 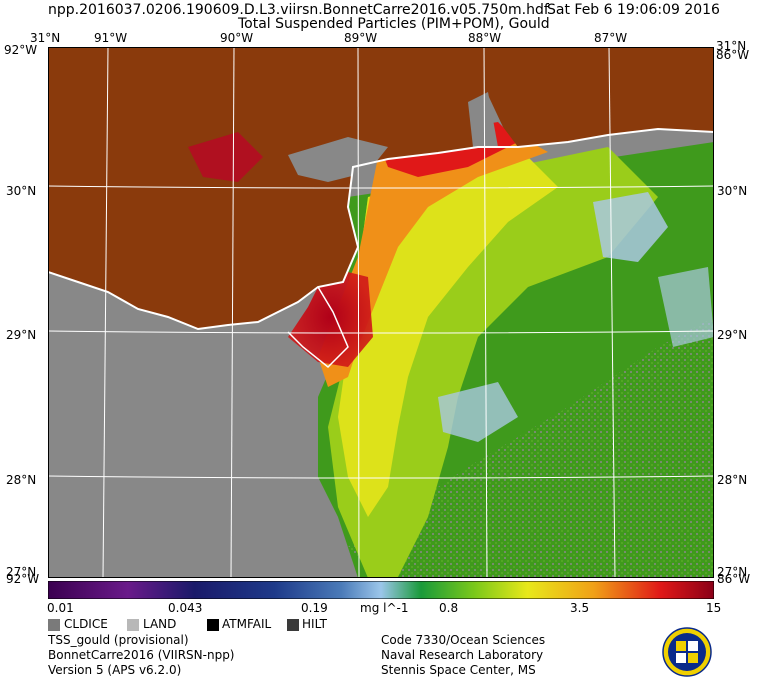 What do you see at coordinates (687, 652) in the screenshot?
I see `nrl-seal-icon` at bounding box center [687, 652].